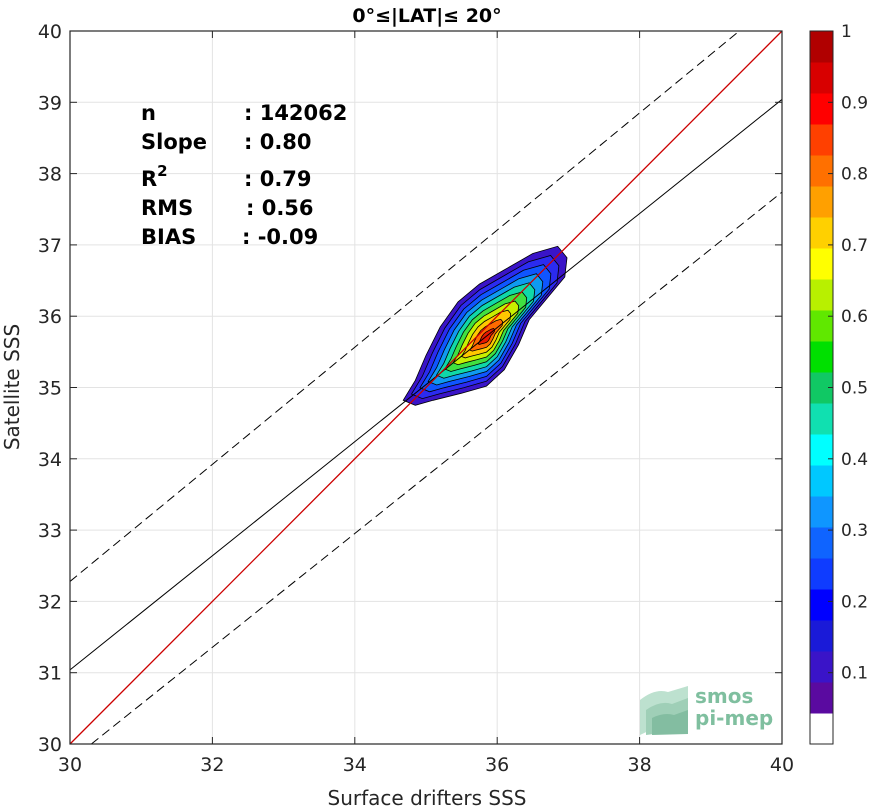 This screenshot has height=808, width=874. Describe the element at coordinates (162, 171) in the screenshot. I see `stat-r2-sup: 2` at that location.